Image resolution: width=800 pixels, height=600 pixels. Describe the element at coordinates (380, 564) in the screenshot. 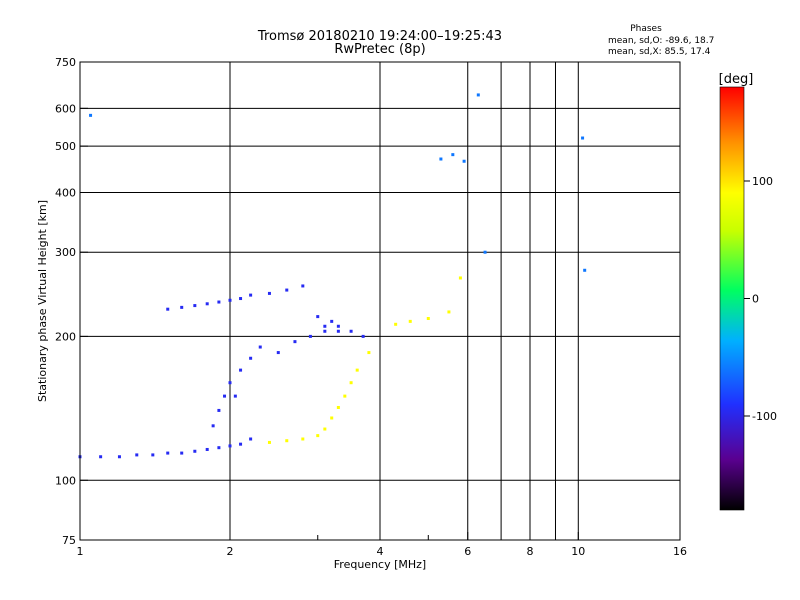

I see `x-axis-label: Frequency [MHz]` at that location.